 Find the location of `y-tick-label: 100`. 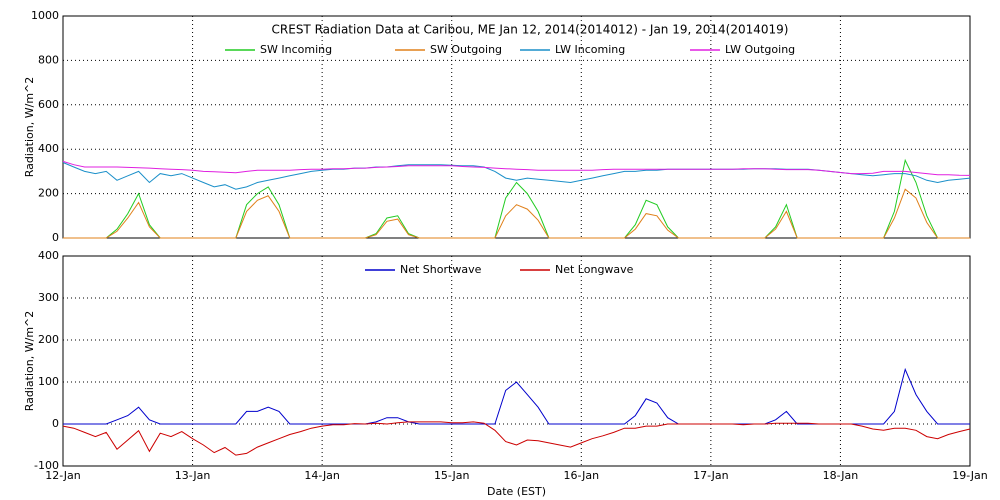

y-tick-label: 100 is located at coordinates (48, 381).